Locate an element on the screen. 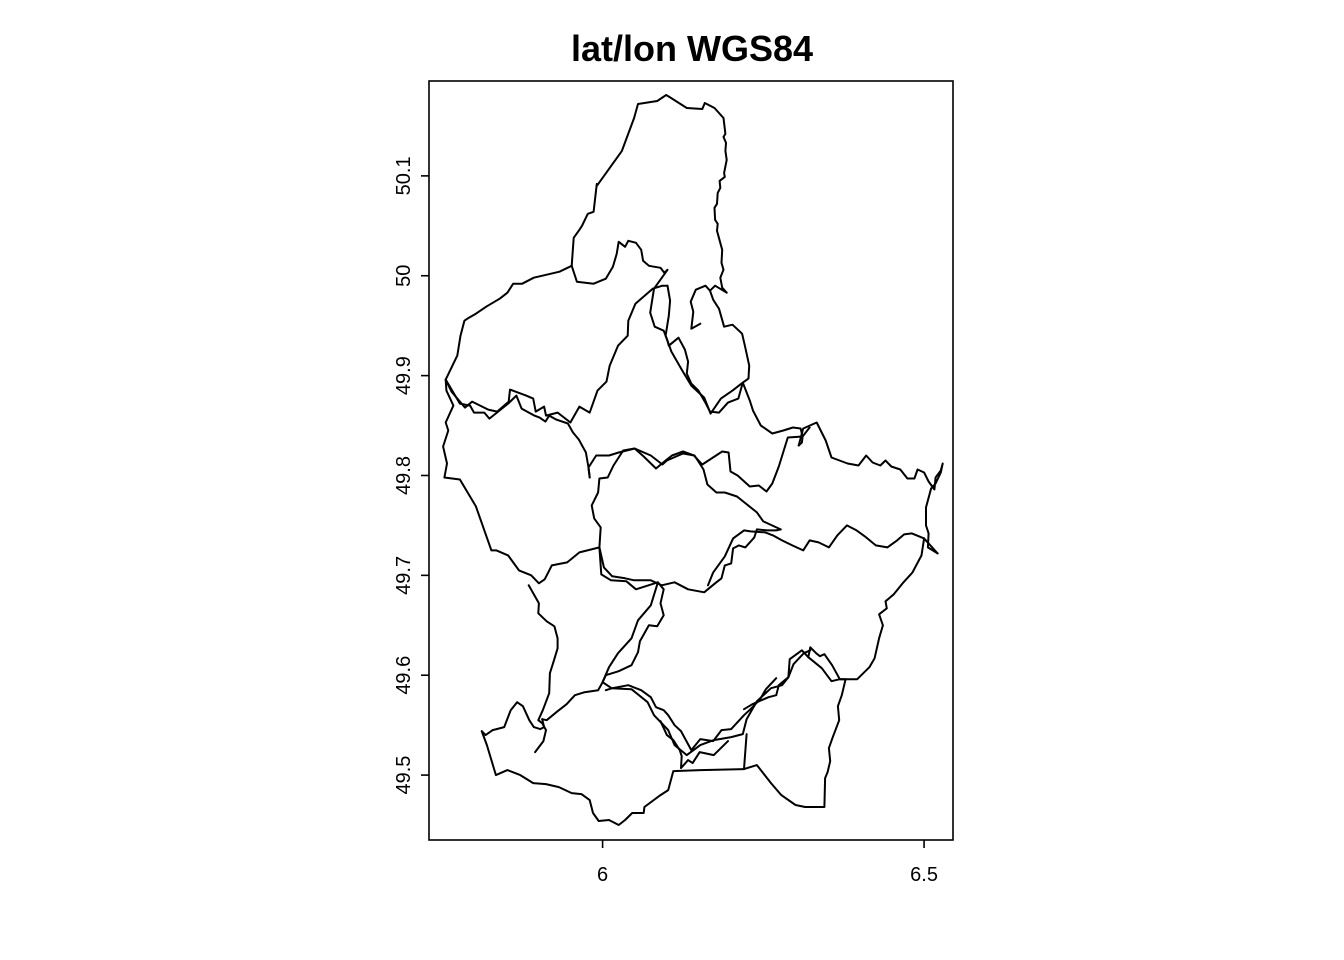 This screenshot has width=1344, height=960. y-tick-label: 50.1 is located at coordinates (404, 175).